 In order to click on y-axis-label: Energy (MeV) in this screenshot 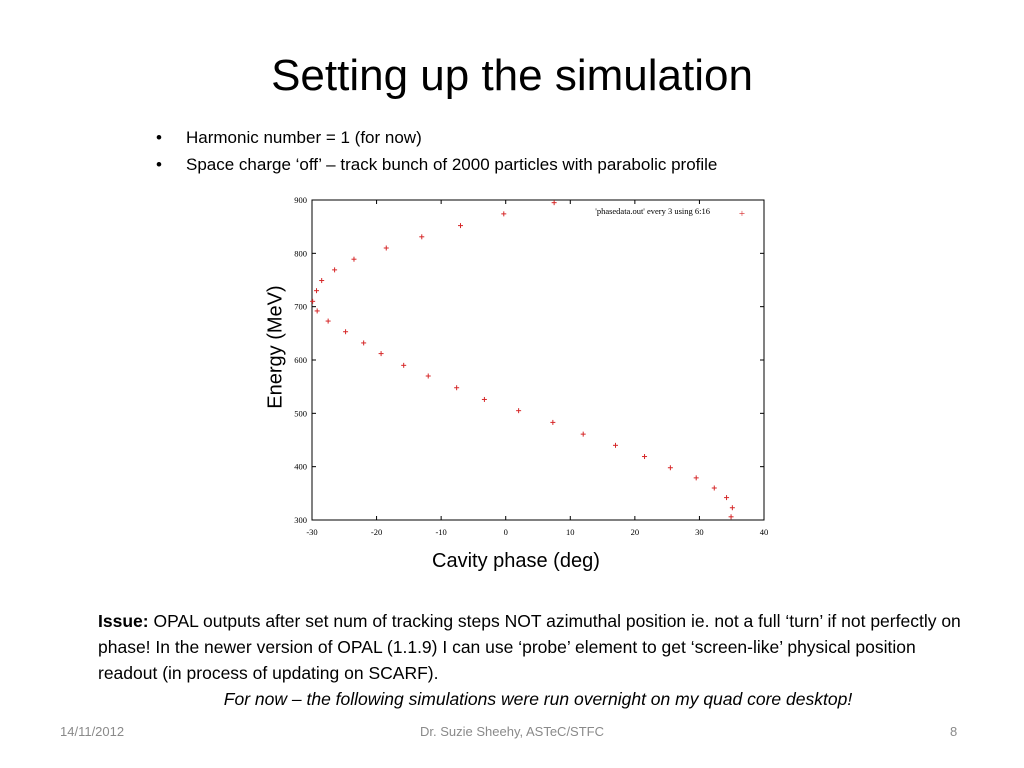, I will do `click(275, 347)`.